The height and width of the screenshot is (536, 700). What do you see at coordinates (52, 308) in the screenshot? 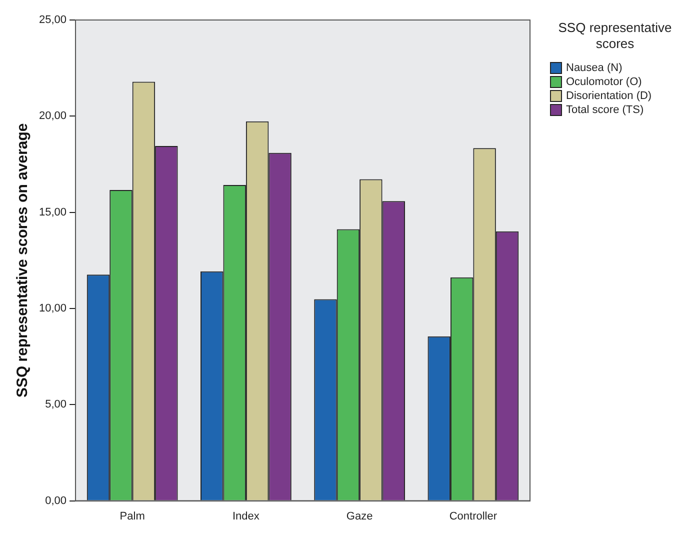
I see `y-tick-label: 10,00` at bounding box center [52, 308].